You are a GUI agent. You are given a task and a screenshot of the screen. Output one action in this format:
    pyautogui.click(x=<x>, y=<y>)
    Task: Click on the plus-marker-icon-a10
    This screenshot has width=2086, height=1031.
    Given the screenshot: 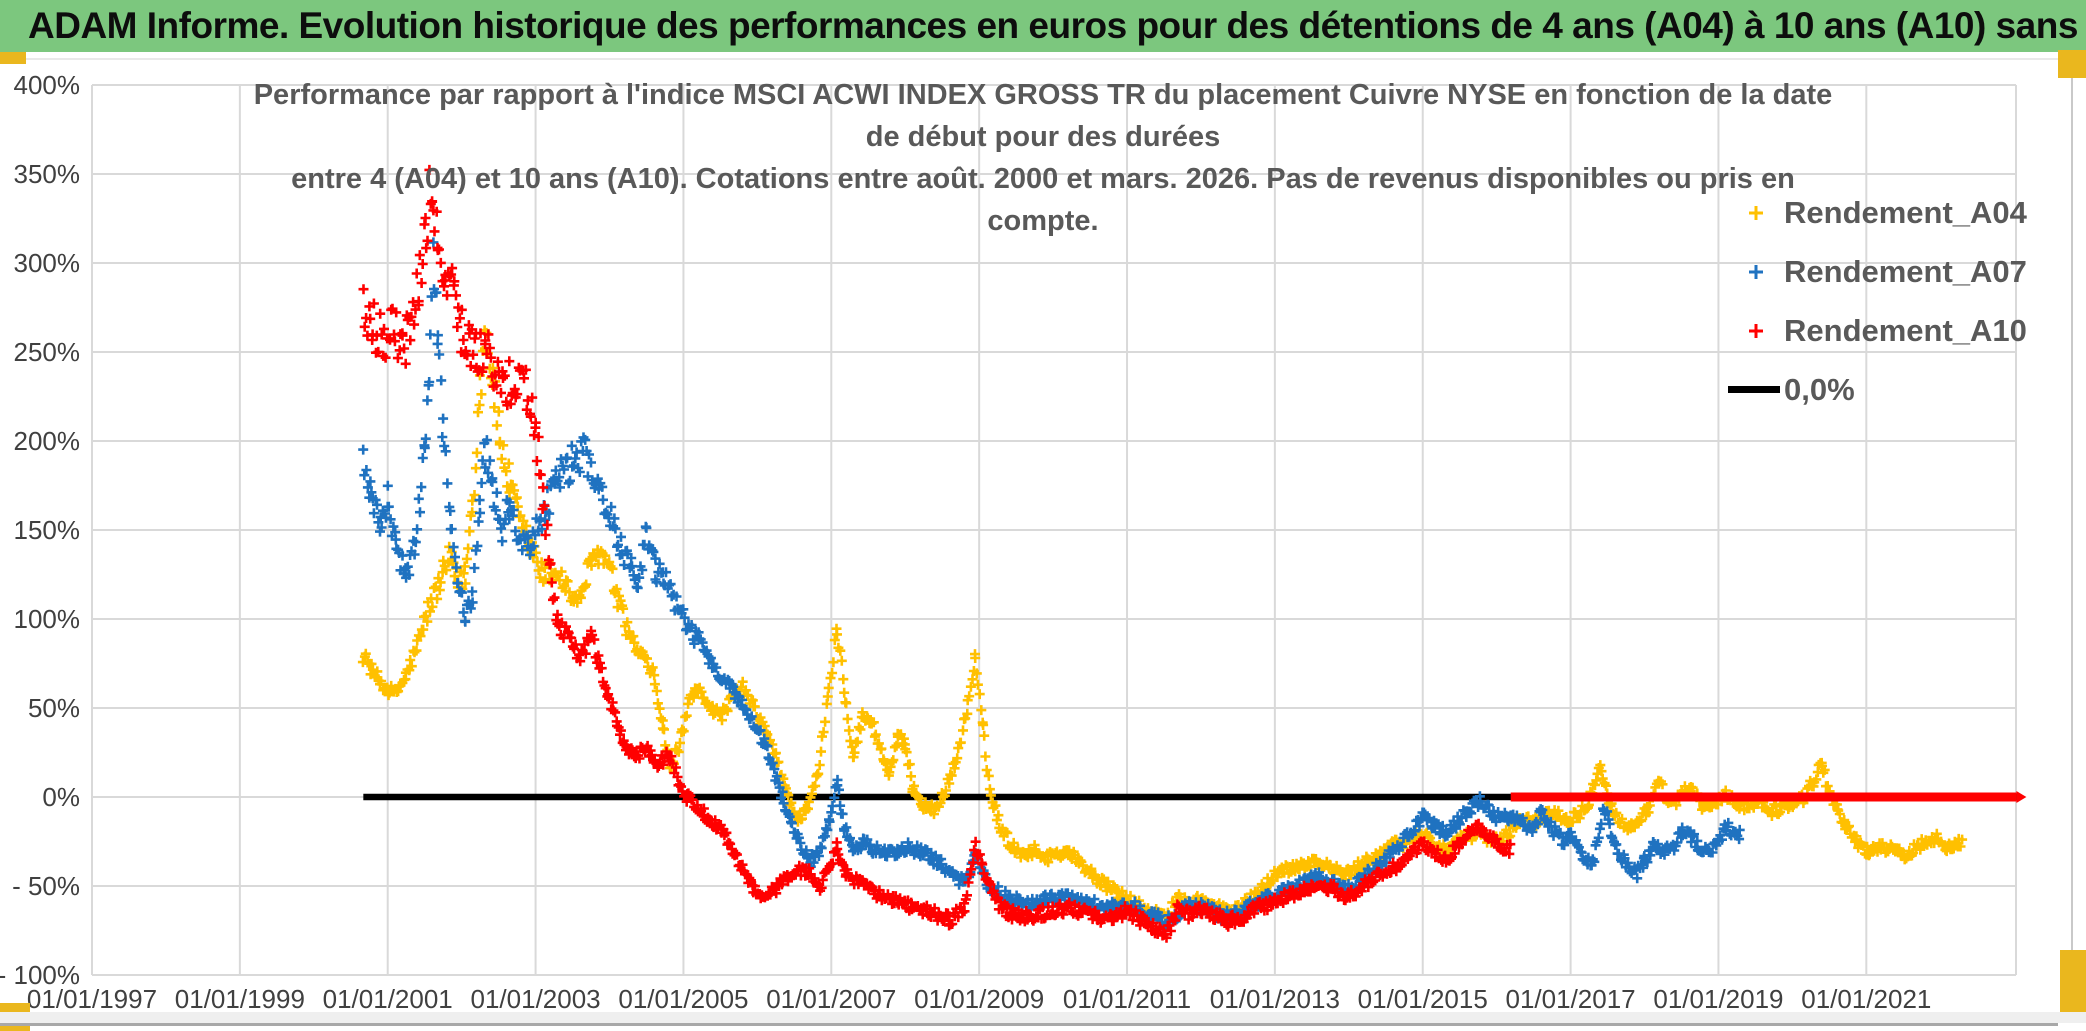 What is the action you would take?
    pyautogui.click(x=1756, y=331)
    